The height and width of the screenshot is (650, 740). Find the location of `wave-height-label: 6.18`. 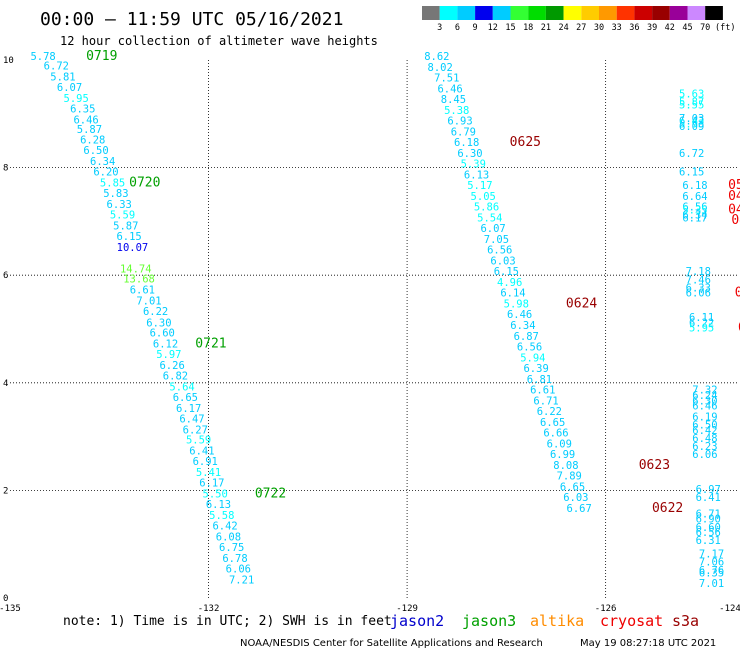

wave-height-label: 6.18 is located at coordinates (694, 186).